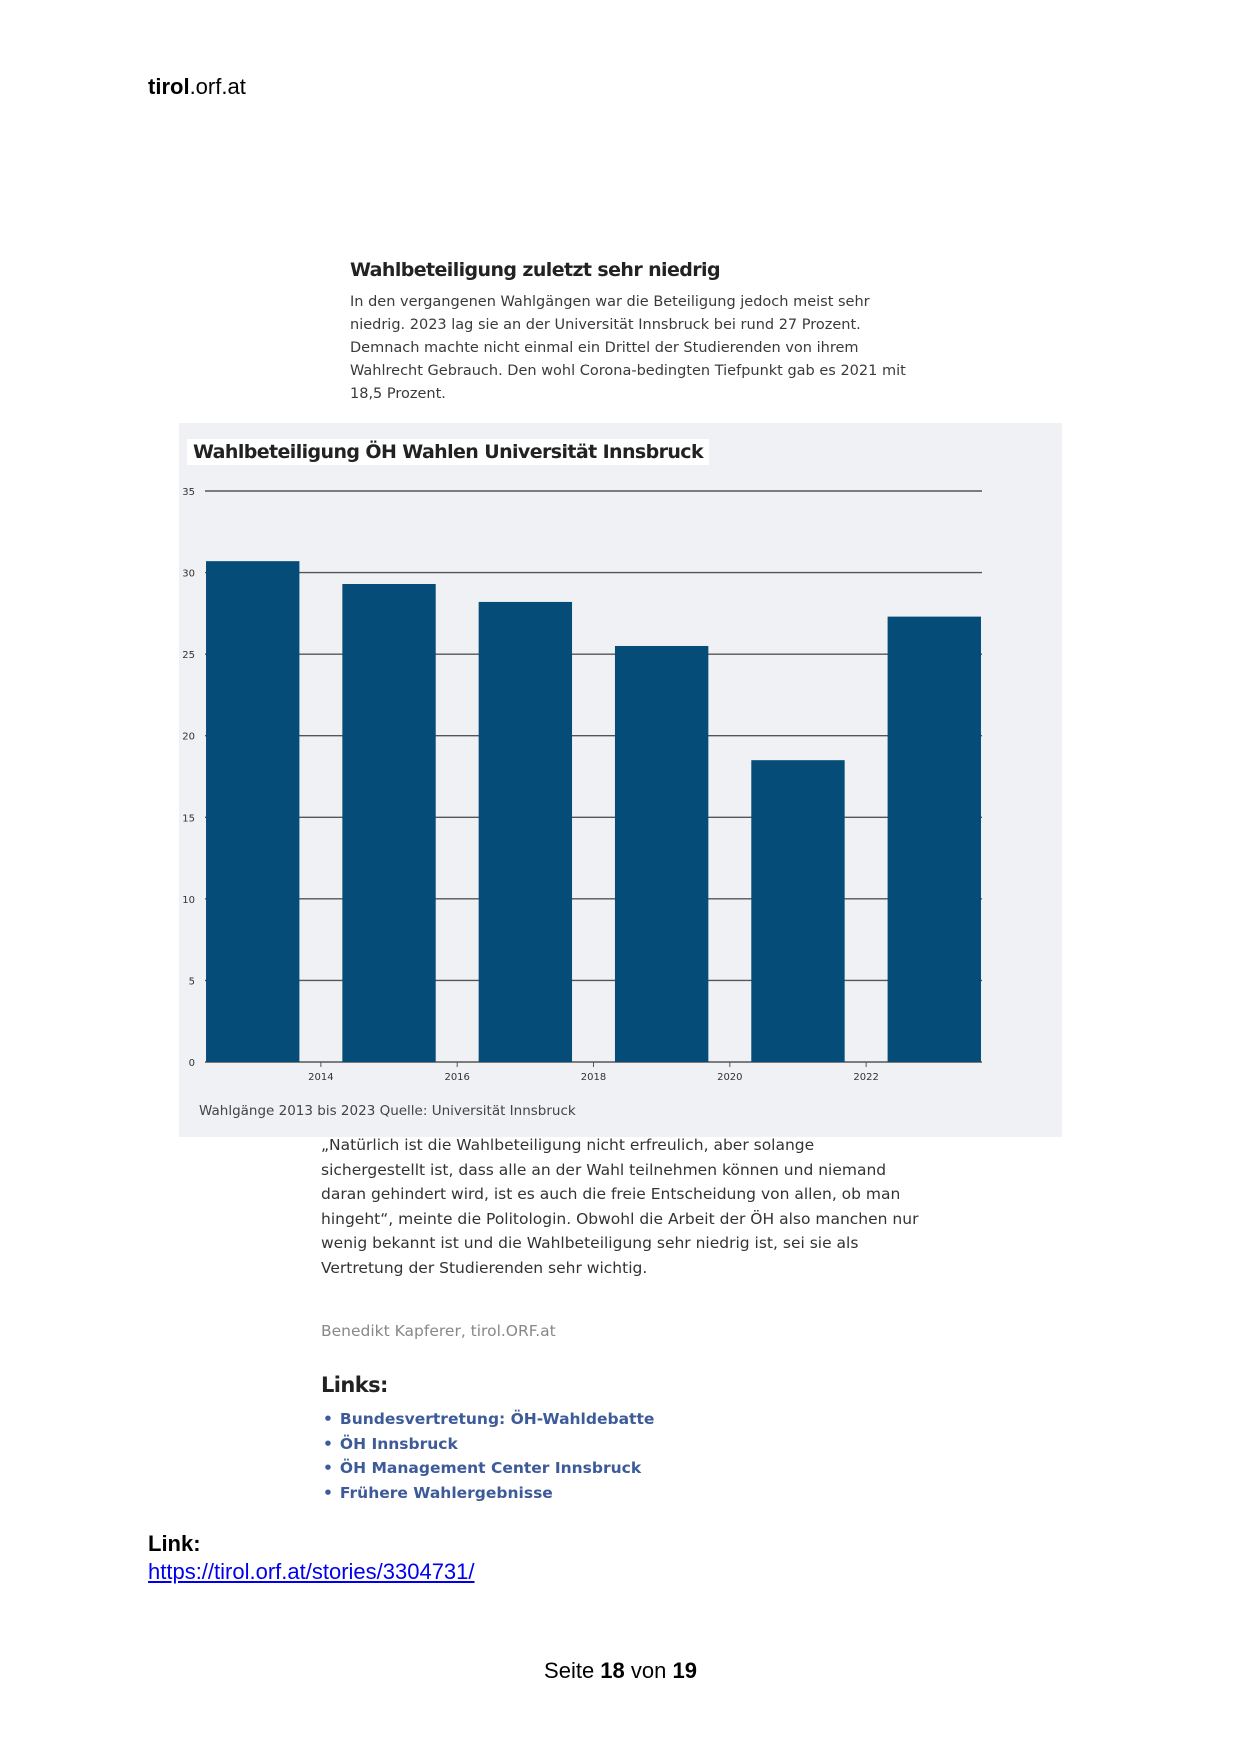 This screenshot has width=1241, height=1754. Describe the element at coordinates (253, 811) in the screenshot. I see `bar-2013` at that location.